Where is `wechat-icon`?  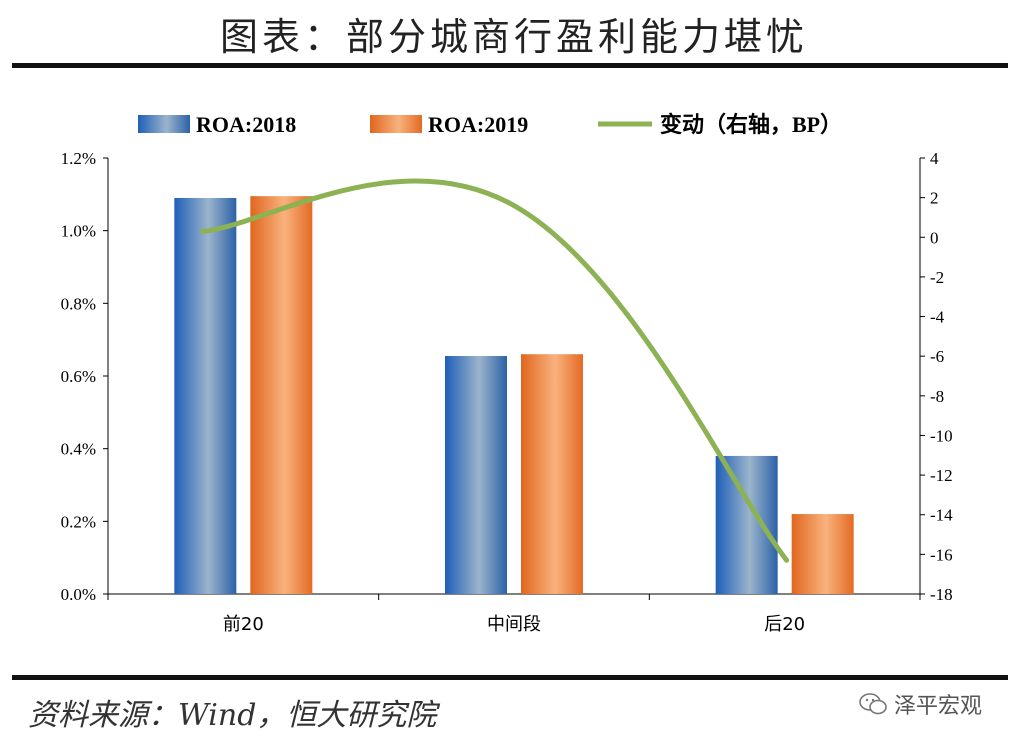 wechat-icon is located at coordinates (873, 704).